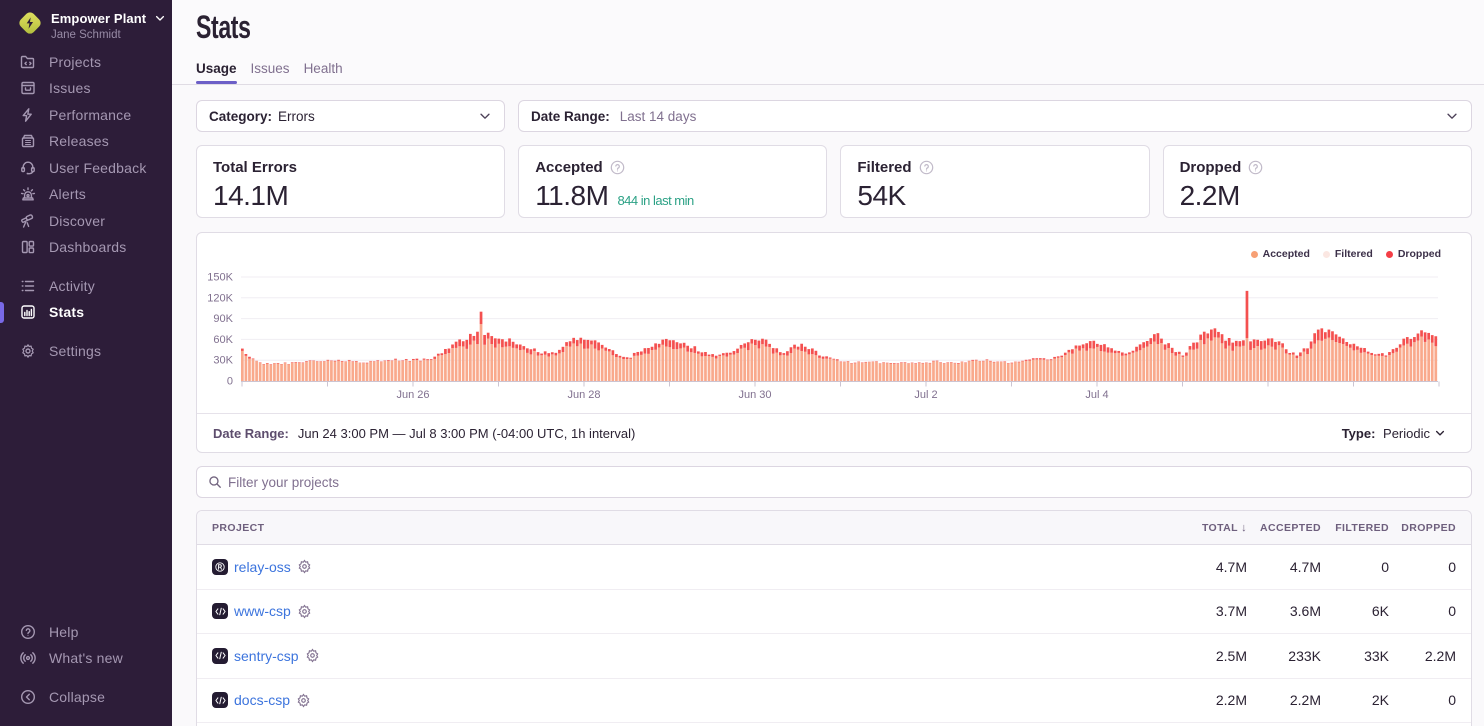 This screenshot has width=1484, height=726. What do you see at coordinates (754, 395) in the screenshot?
I see `svg-text: Jun 30` at bounding box center [754, 395].